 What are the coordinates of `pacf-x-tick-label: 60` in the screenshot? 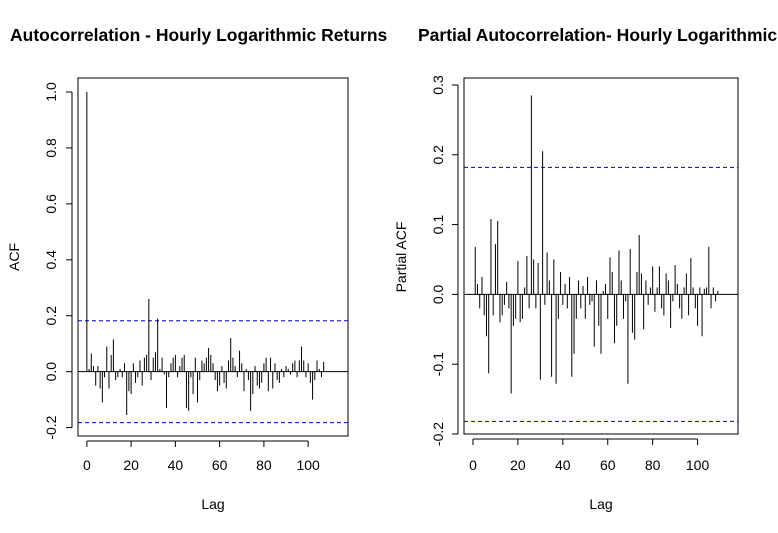 It's located at (608, 465).